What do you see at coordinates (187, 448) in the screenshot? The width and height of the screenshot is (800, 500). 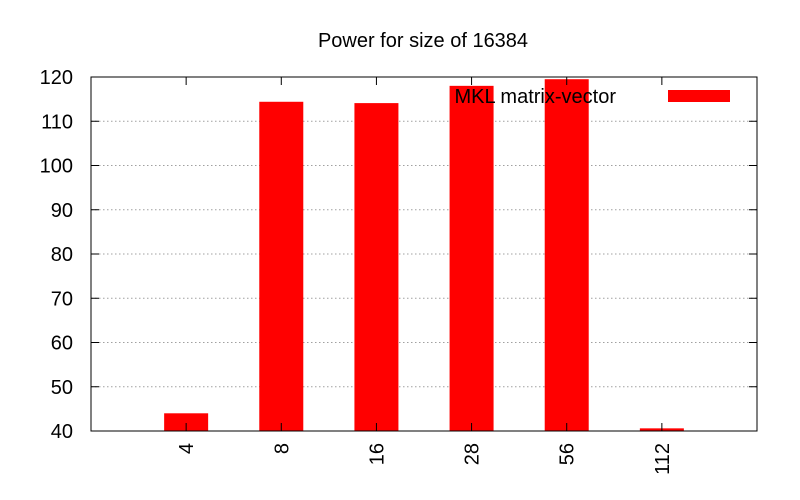 I see `x-tick-label: 4` at bounding box center [187, 448].